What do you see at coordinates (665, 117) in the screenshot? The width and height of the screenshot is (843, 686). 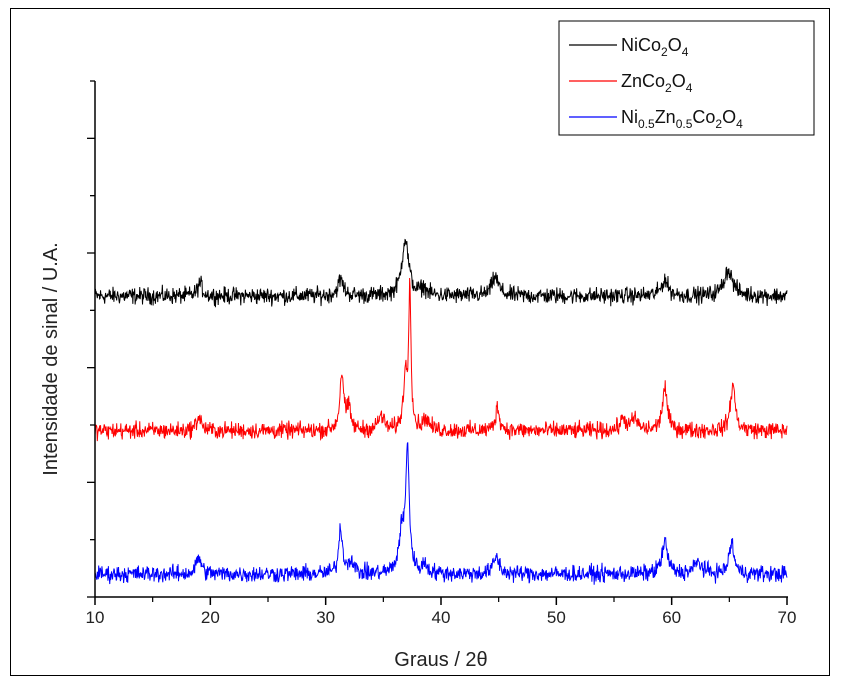 I see `legend-text-part: Zn` at bounding box center [665, 117].